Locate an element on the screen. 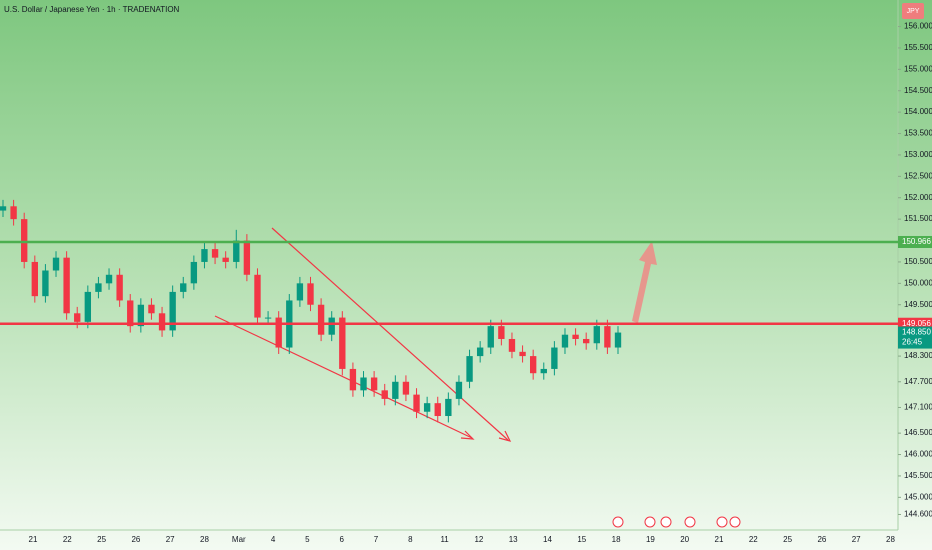  x-tick-label: 6 is located at coordinates (341, 539).